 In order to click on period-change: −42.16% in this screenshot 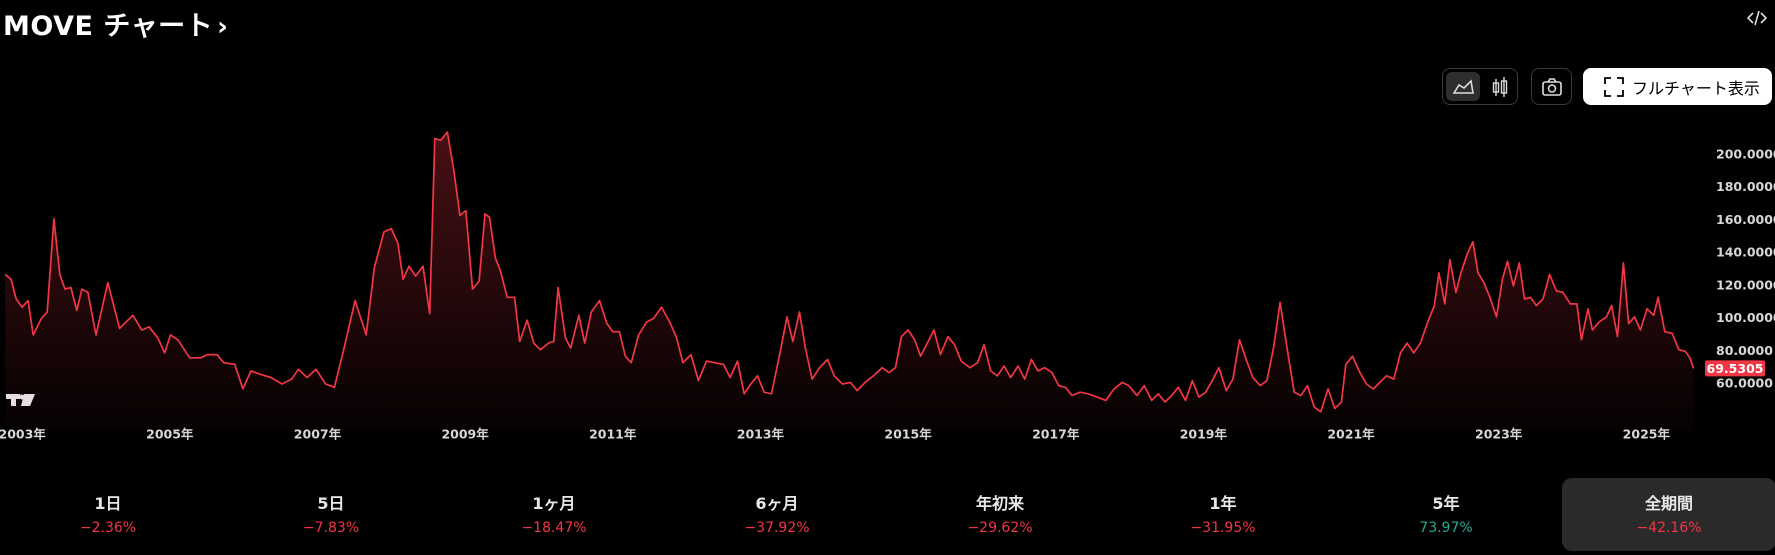, I will do `click(1669, 528)`.